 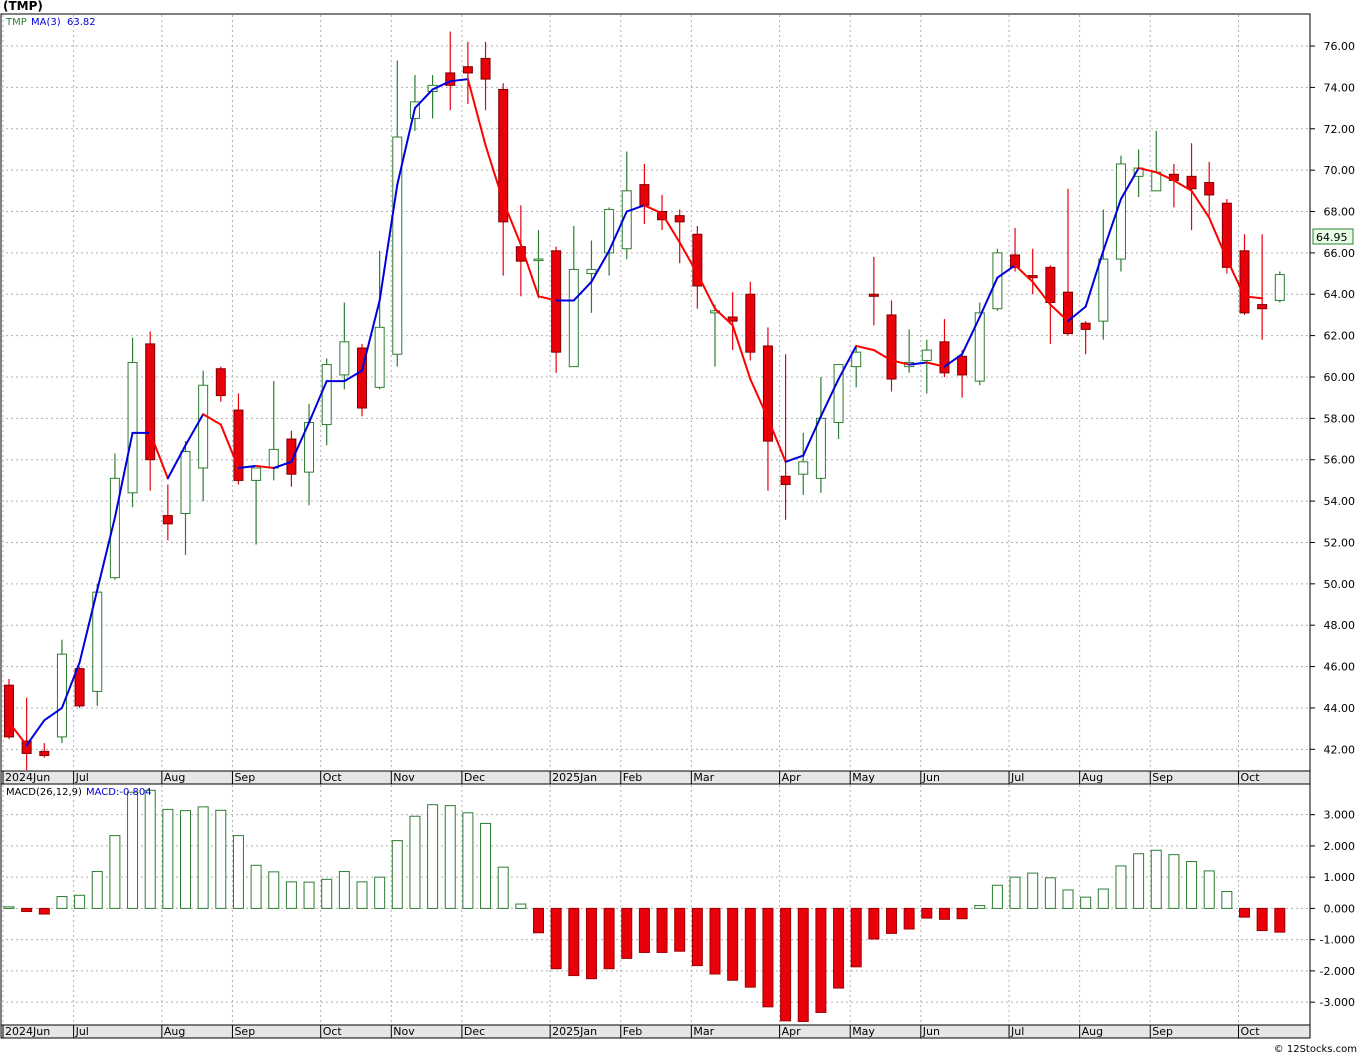 I want to click on price-y-tick-label: 64.00, so click(x=1340, y=294).